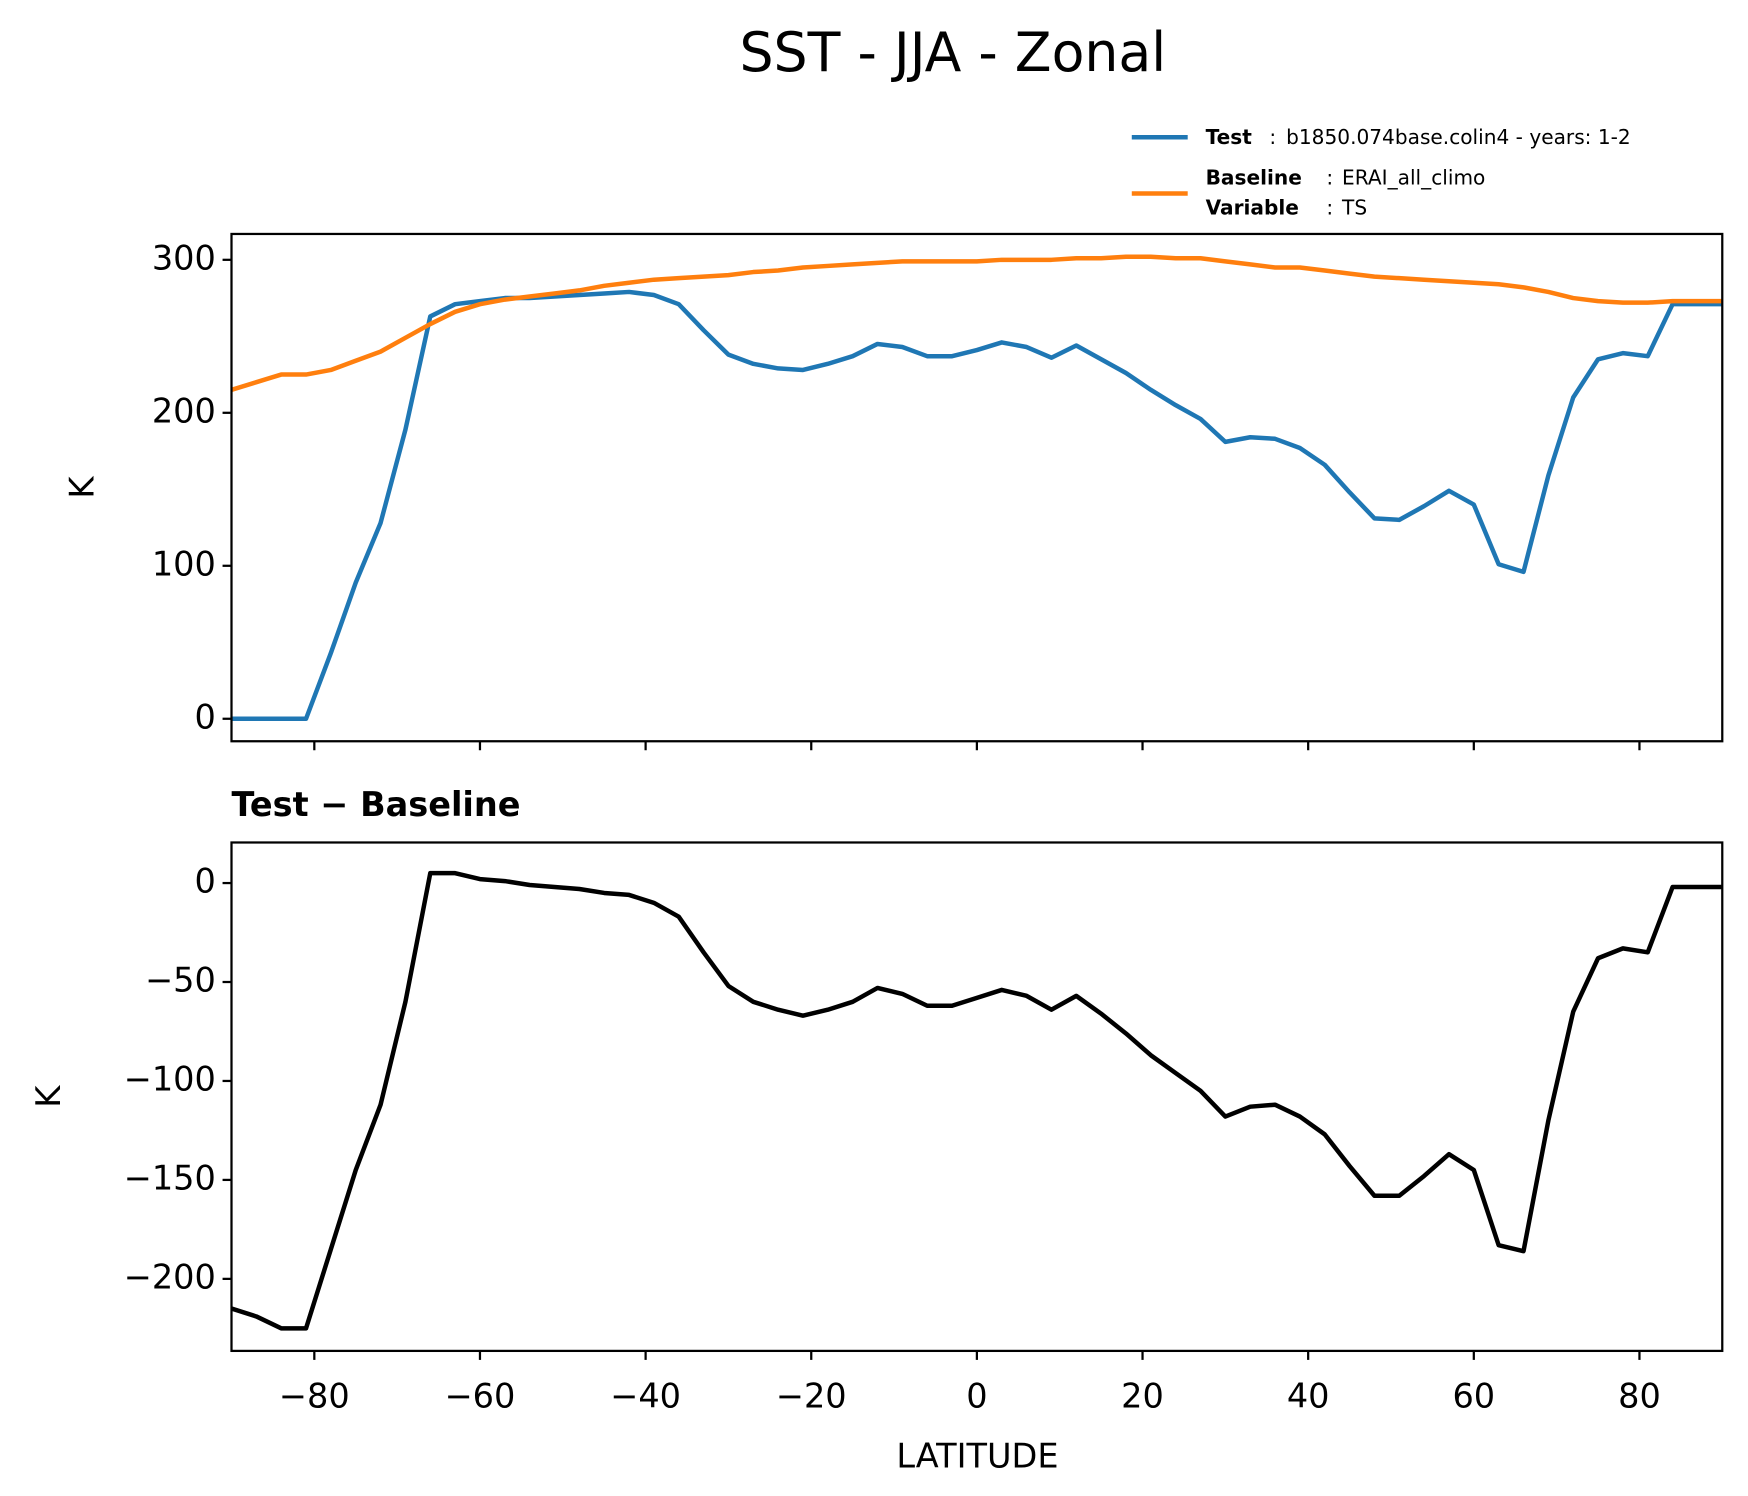 The image size is (1748, 1496). I want to click on legend-name: Test, so click(1229, 137).